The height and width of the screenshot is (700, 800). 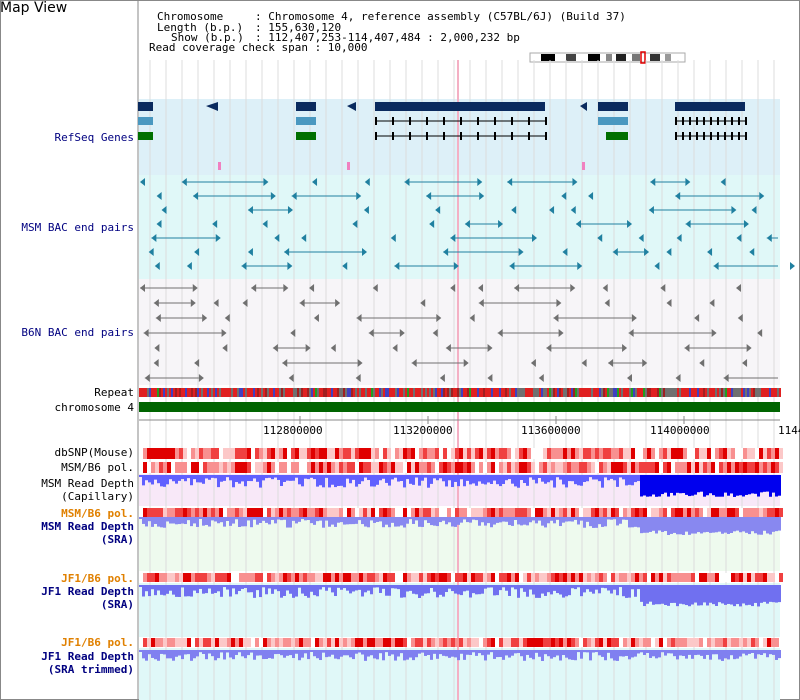 What do you see at coordinates (461, 467) in the screenshot?
I see `msm-pol-heat-track` at bounding box center [461, 467].